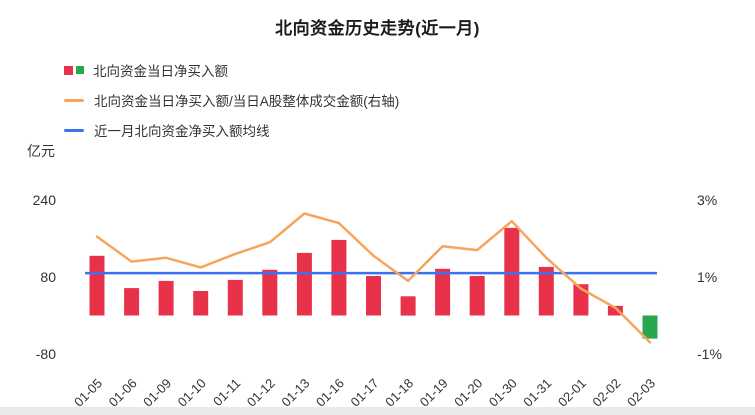 The height and width of the screenshot is (415, 755). Describe the element at coordinates (377, 411) in the screenshot. I see `page-footer-strip` at that location.